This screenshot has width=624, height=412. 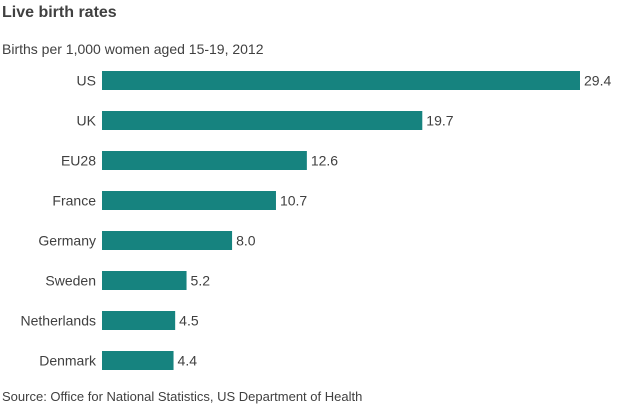 I want to click on bar-uk, so click(x=262, y=120).